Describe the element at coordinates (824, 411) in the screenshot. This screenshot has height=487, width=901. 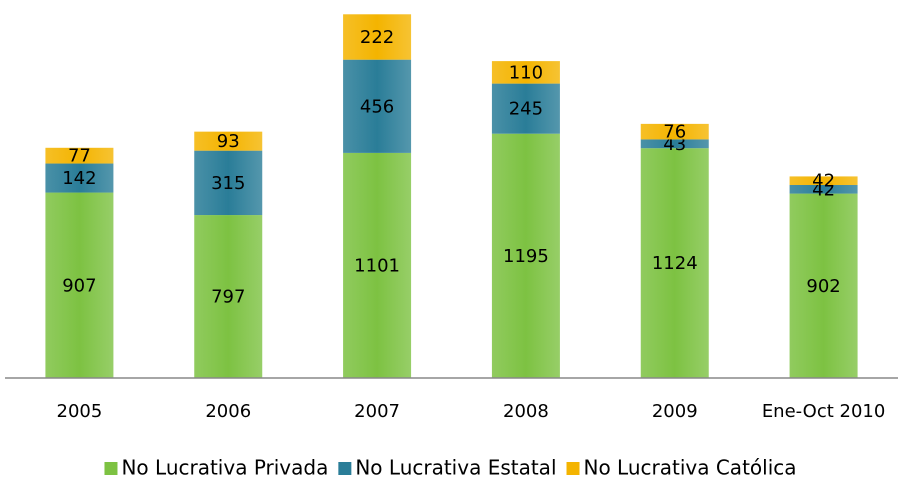
I see `x-tick-label: Ene-Oct 2010` at that location.